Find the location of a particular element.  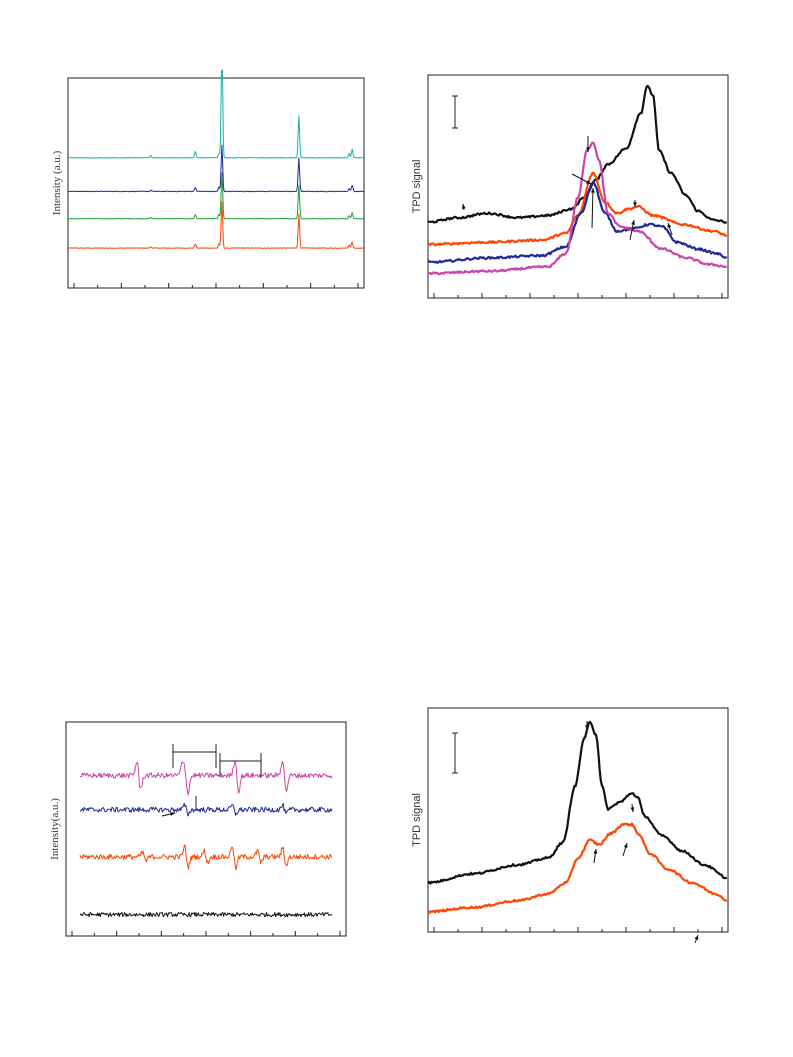

epr-chart: Intensity(a.u.) is located at coordinates (198, 829).